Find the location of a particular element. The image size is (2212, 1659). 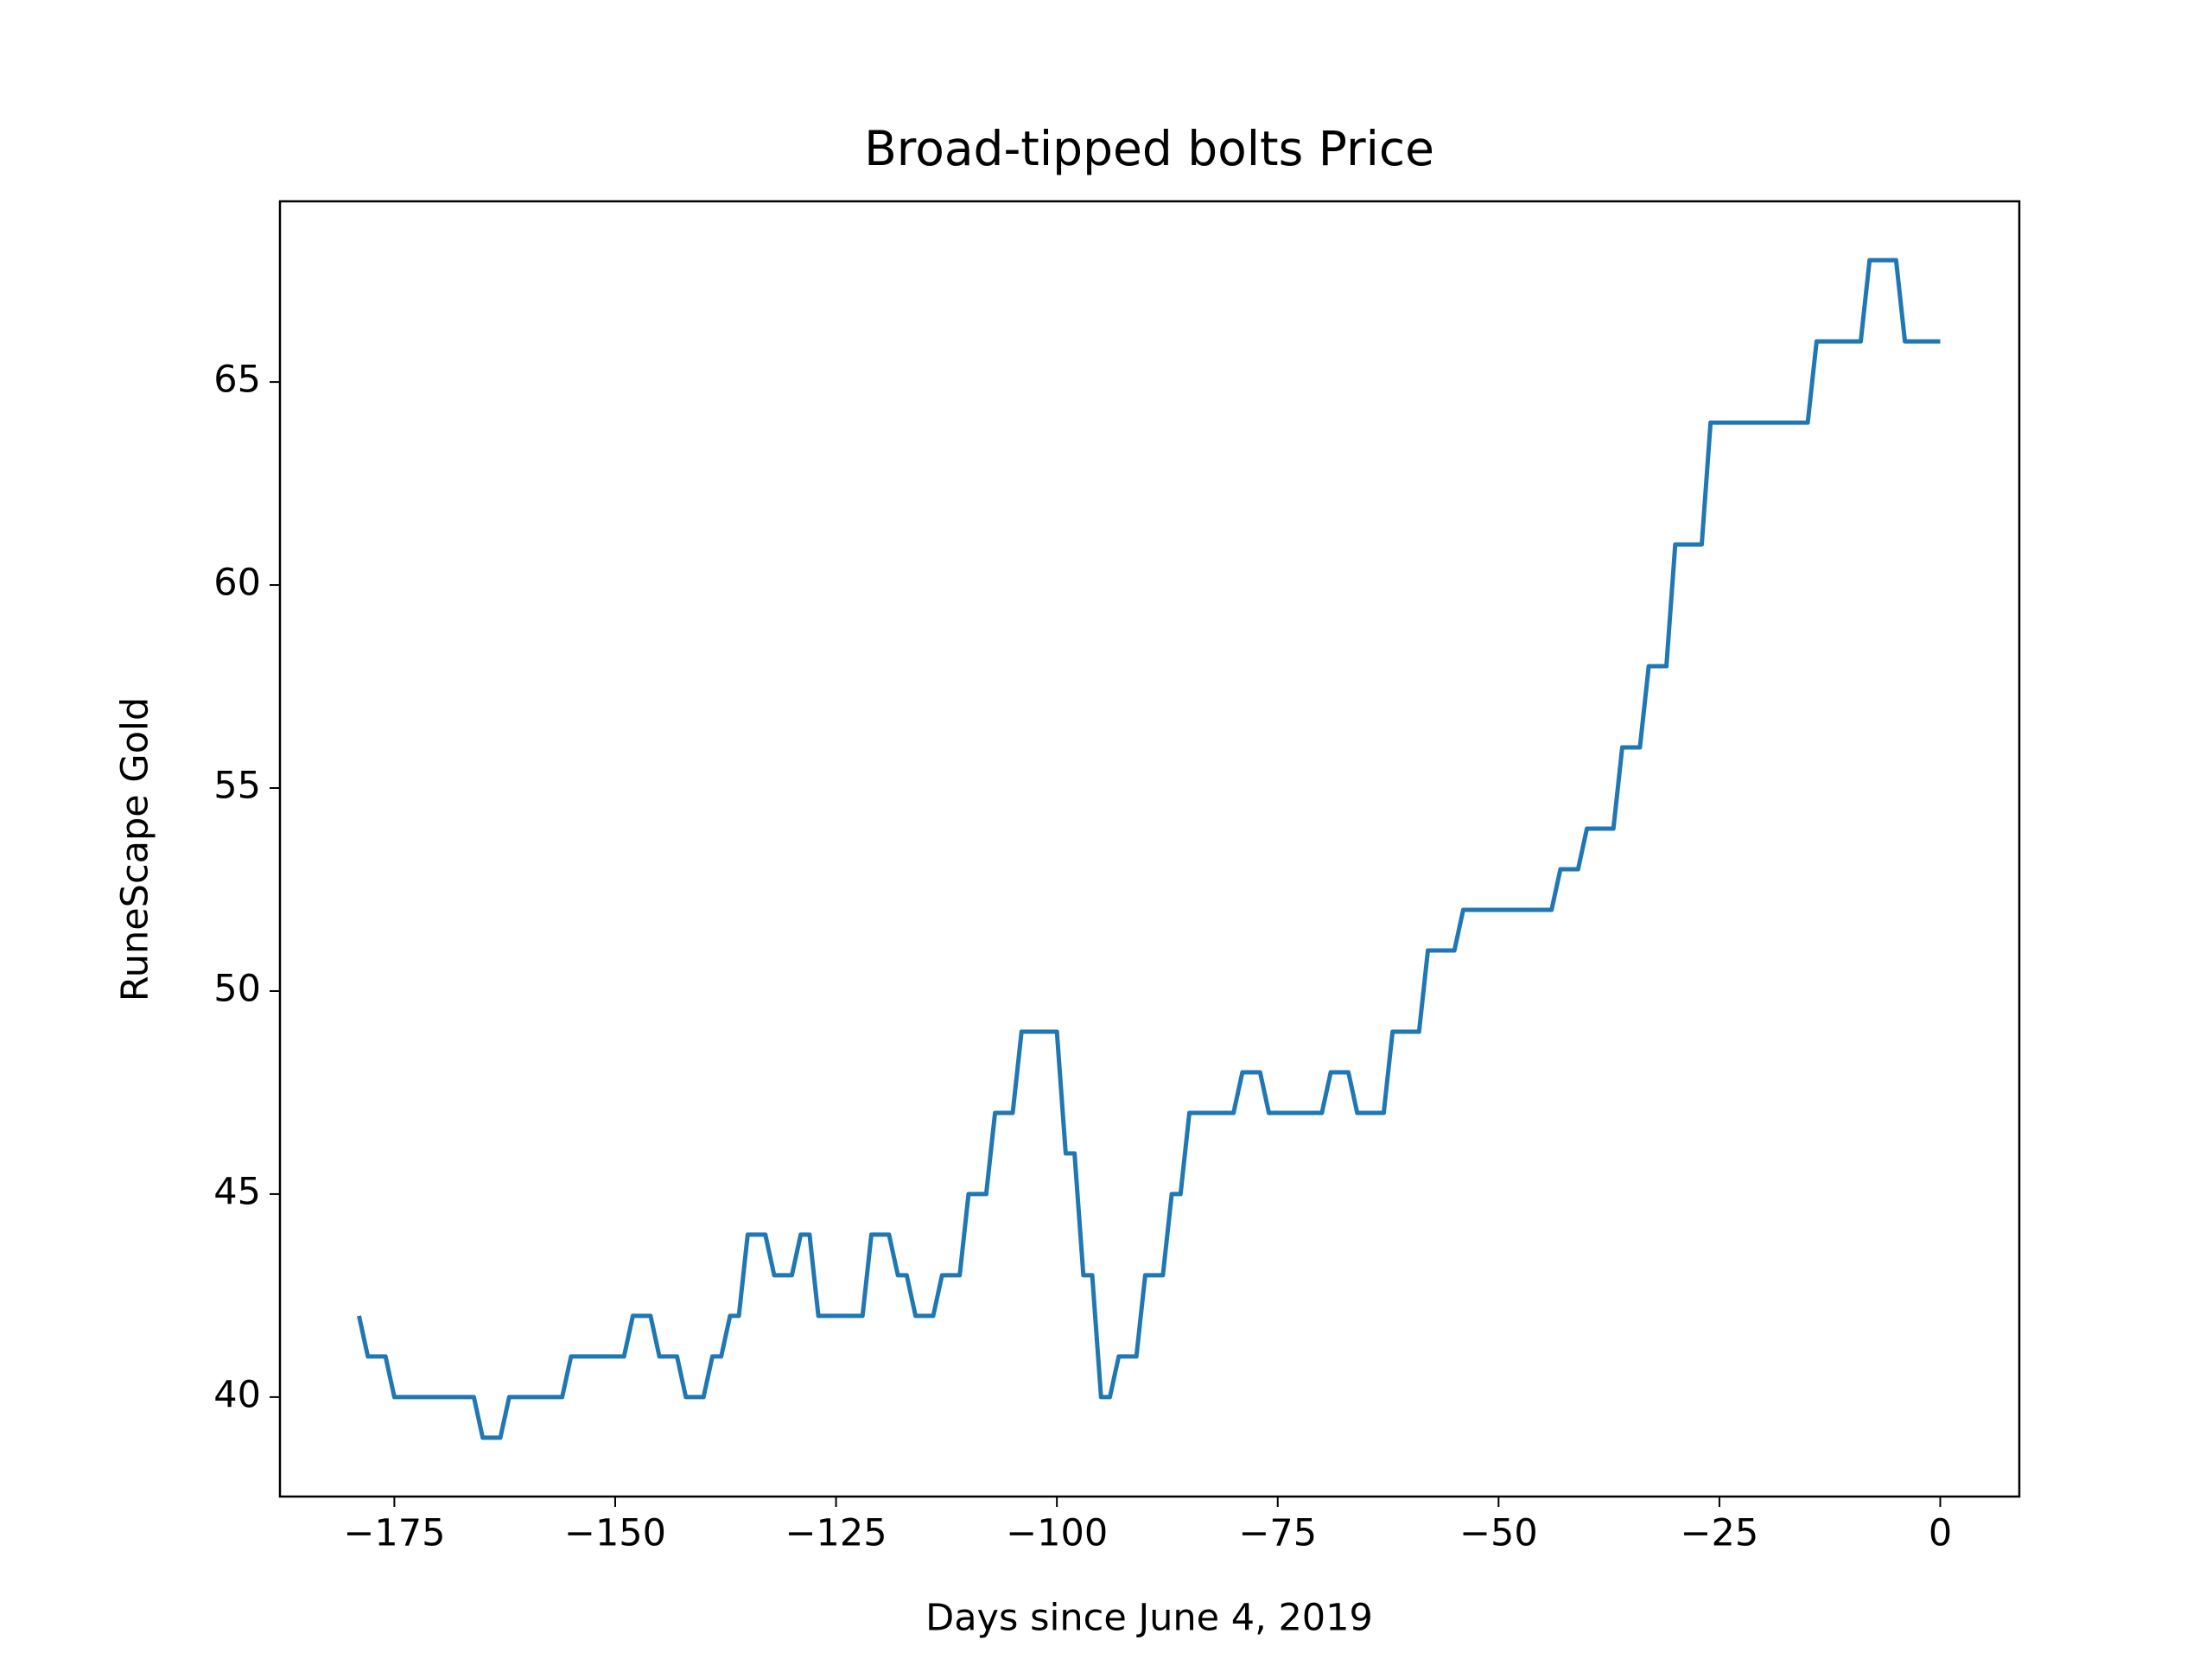

y-axis-label: RuneScape Gold is located at coordinates (135, 849).